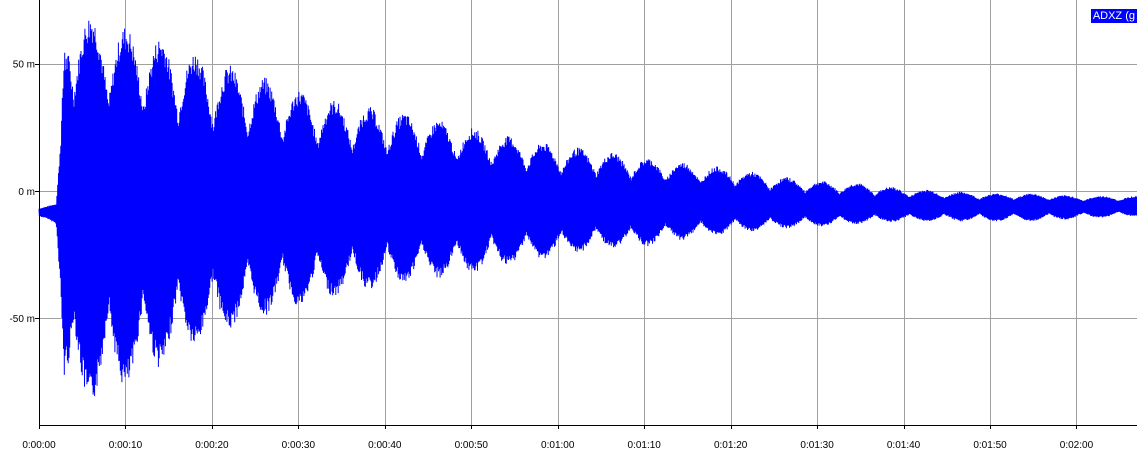  I want to click on x-tick-label: 0:01:10, so click(645, 445).